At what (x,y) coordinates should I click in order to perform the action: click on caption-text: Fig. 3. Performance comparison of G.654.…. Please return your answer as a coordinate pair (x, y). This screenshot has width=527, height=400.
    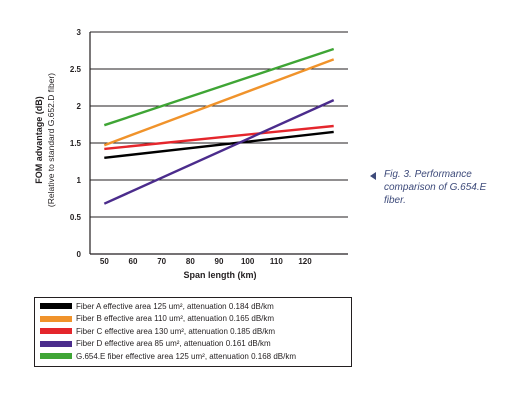
    Looking at the image, I should click on (435, 187).